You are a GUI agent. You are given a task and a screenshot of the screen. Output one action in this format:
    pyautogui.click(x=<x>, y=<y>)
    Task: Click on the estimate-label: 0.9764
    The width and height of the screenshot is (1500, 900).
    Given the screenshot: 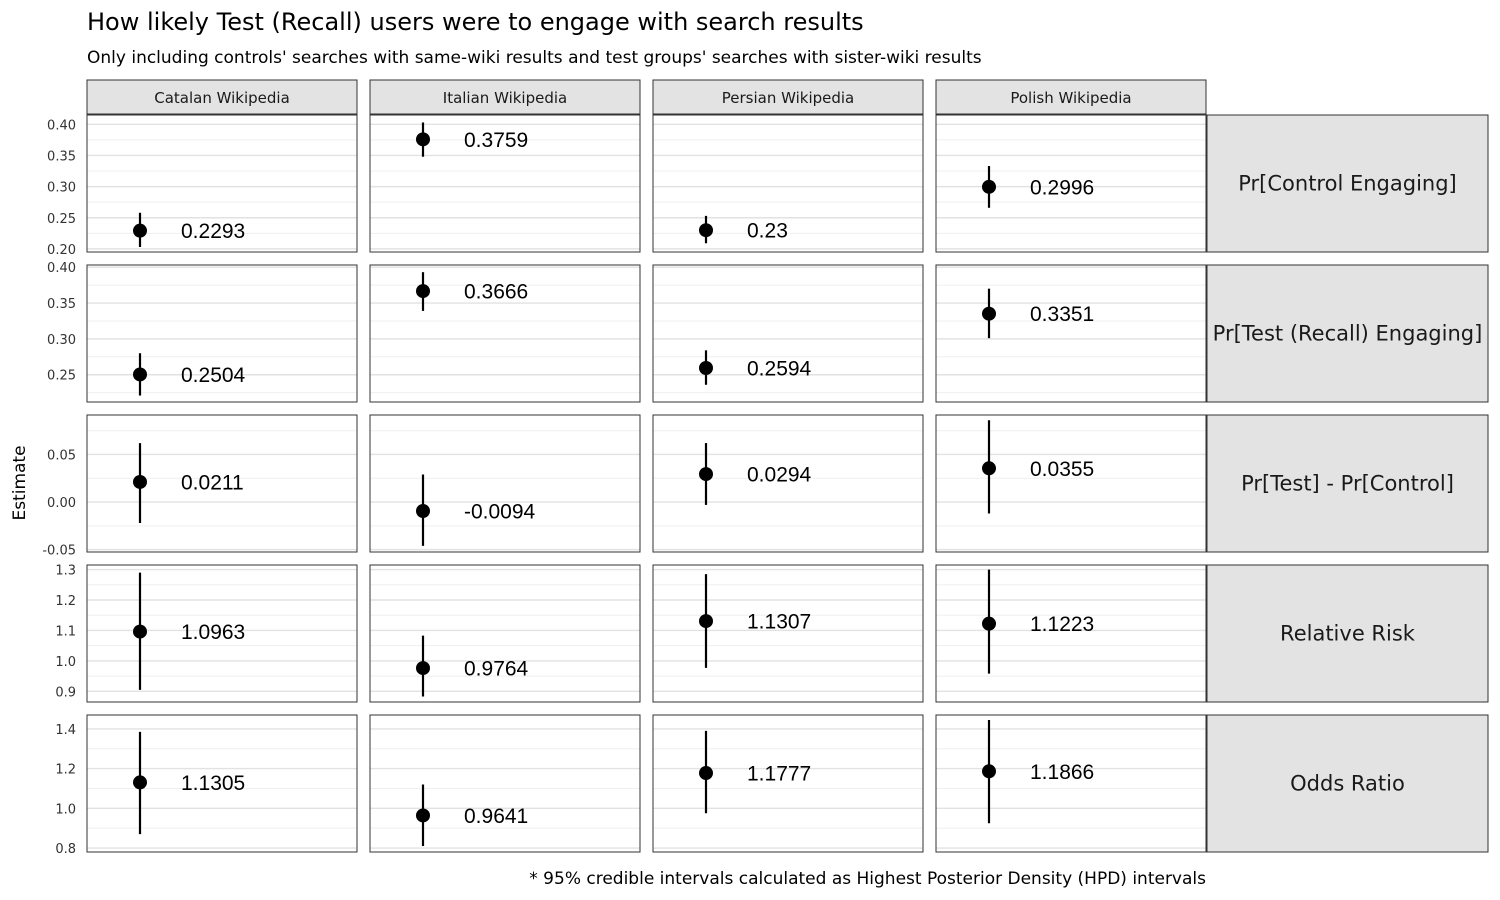 What is the action you would take?
    pyautogui.click(x=496, y=669)
    